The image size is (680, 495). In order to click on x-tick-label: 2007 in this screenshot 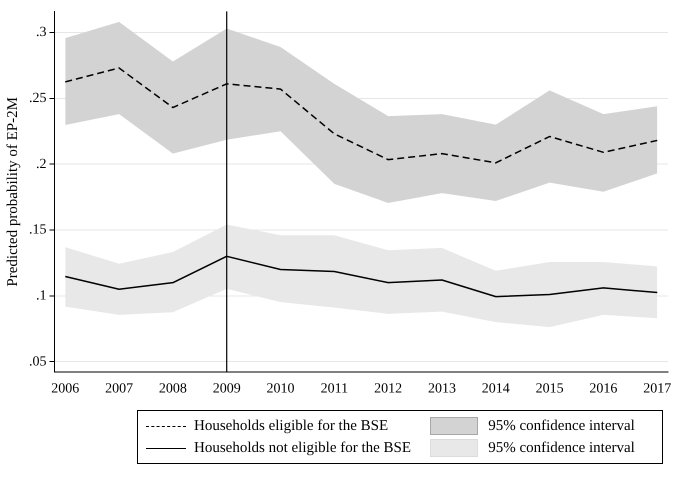, I will do `click(119, 388)`.